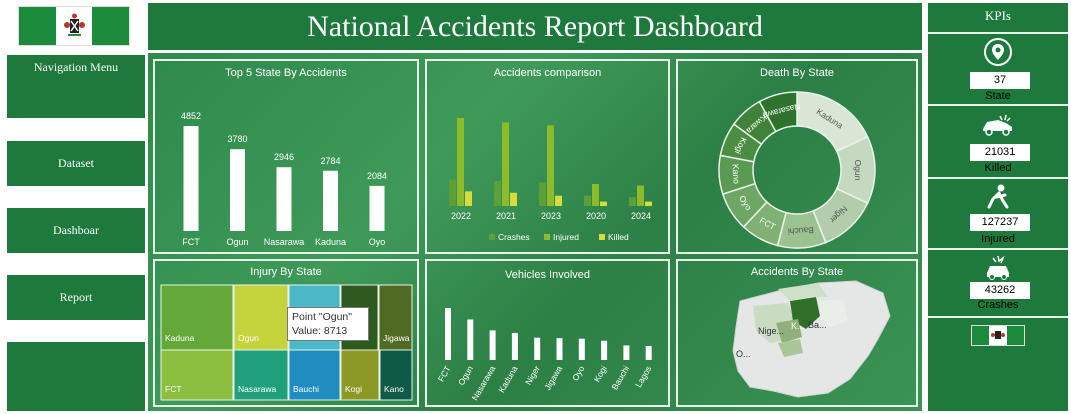  I want to click on comparison-bar-chart: 2022 2021 2023 2020 2024 Crashes Injured Killed, so click(550, 180).